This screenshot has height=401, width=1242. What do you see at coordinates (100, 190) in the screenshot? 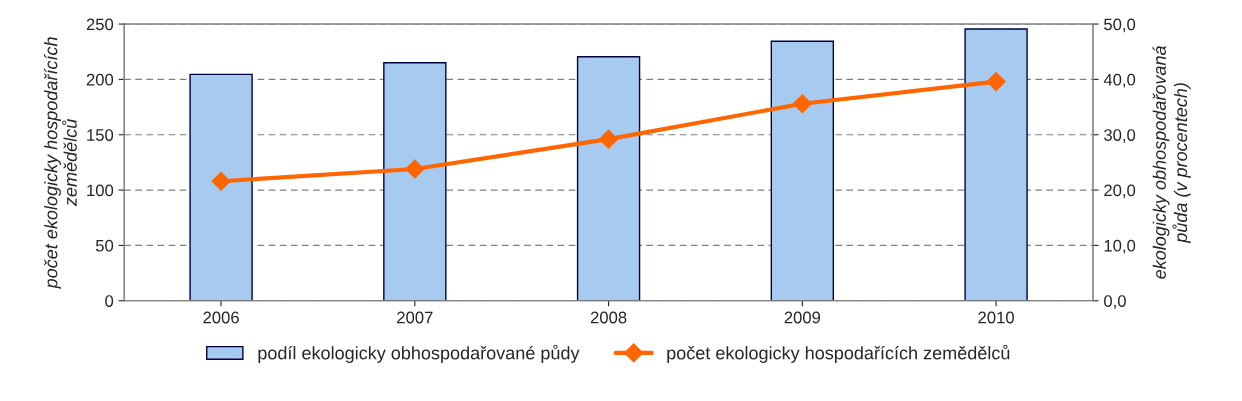
I see `y-tick-label: 100` at bounding box center [100, 190].